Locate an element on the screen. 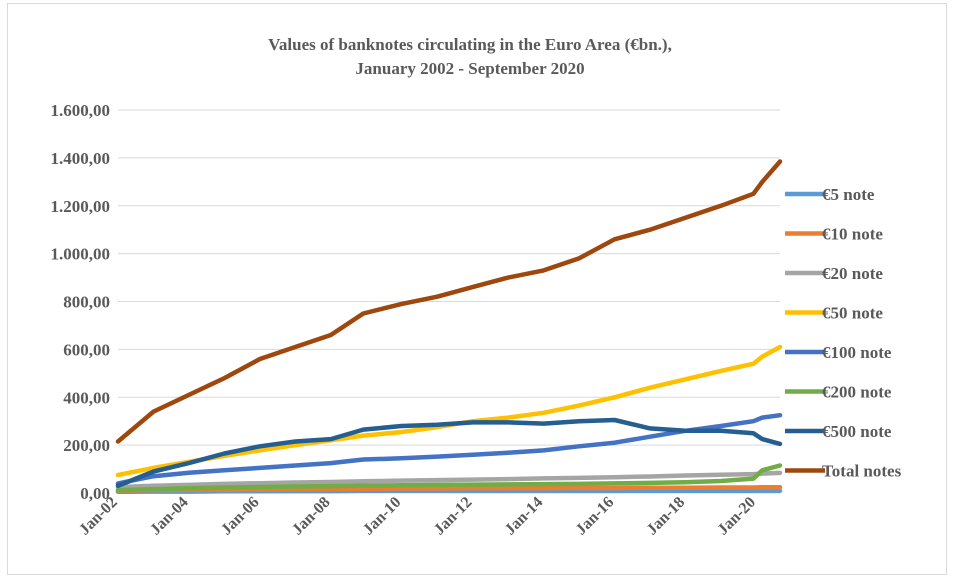  y-tick-label: 200,00 is located at coordinates (86, 445).